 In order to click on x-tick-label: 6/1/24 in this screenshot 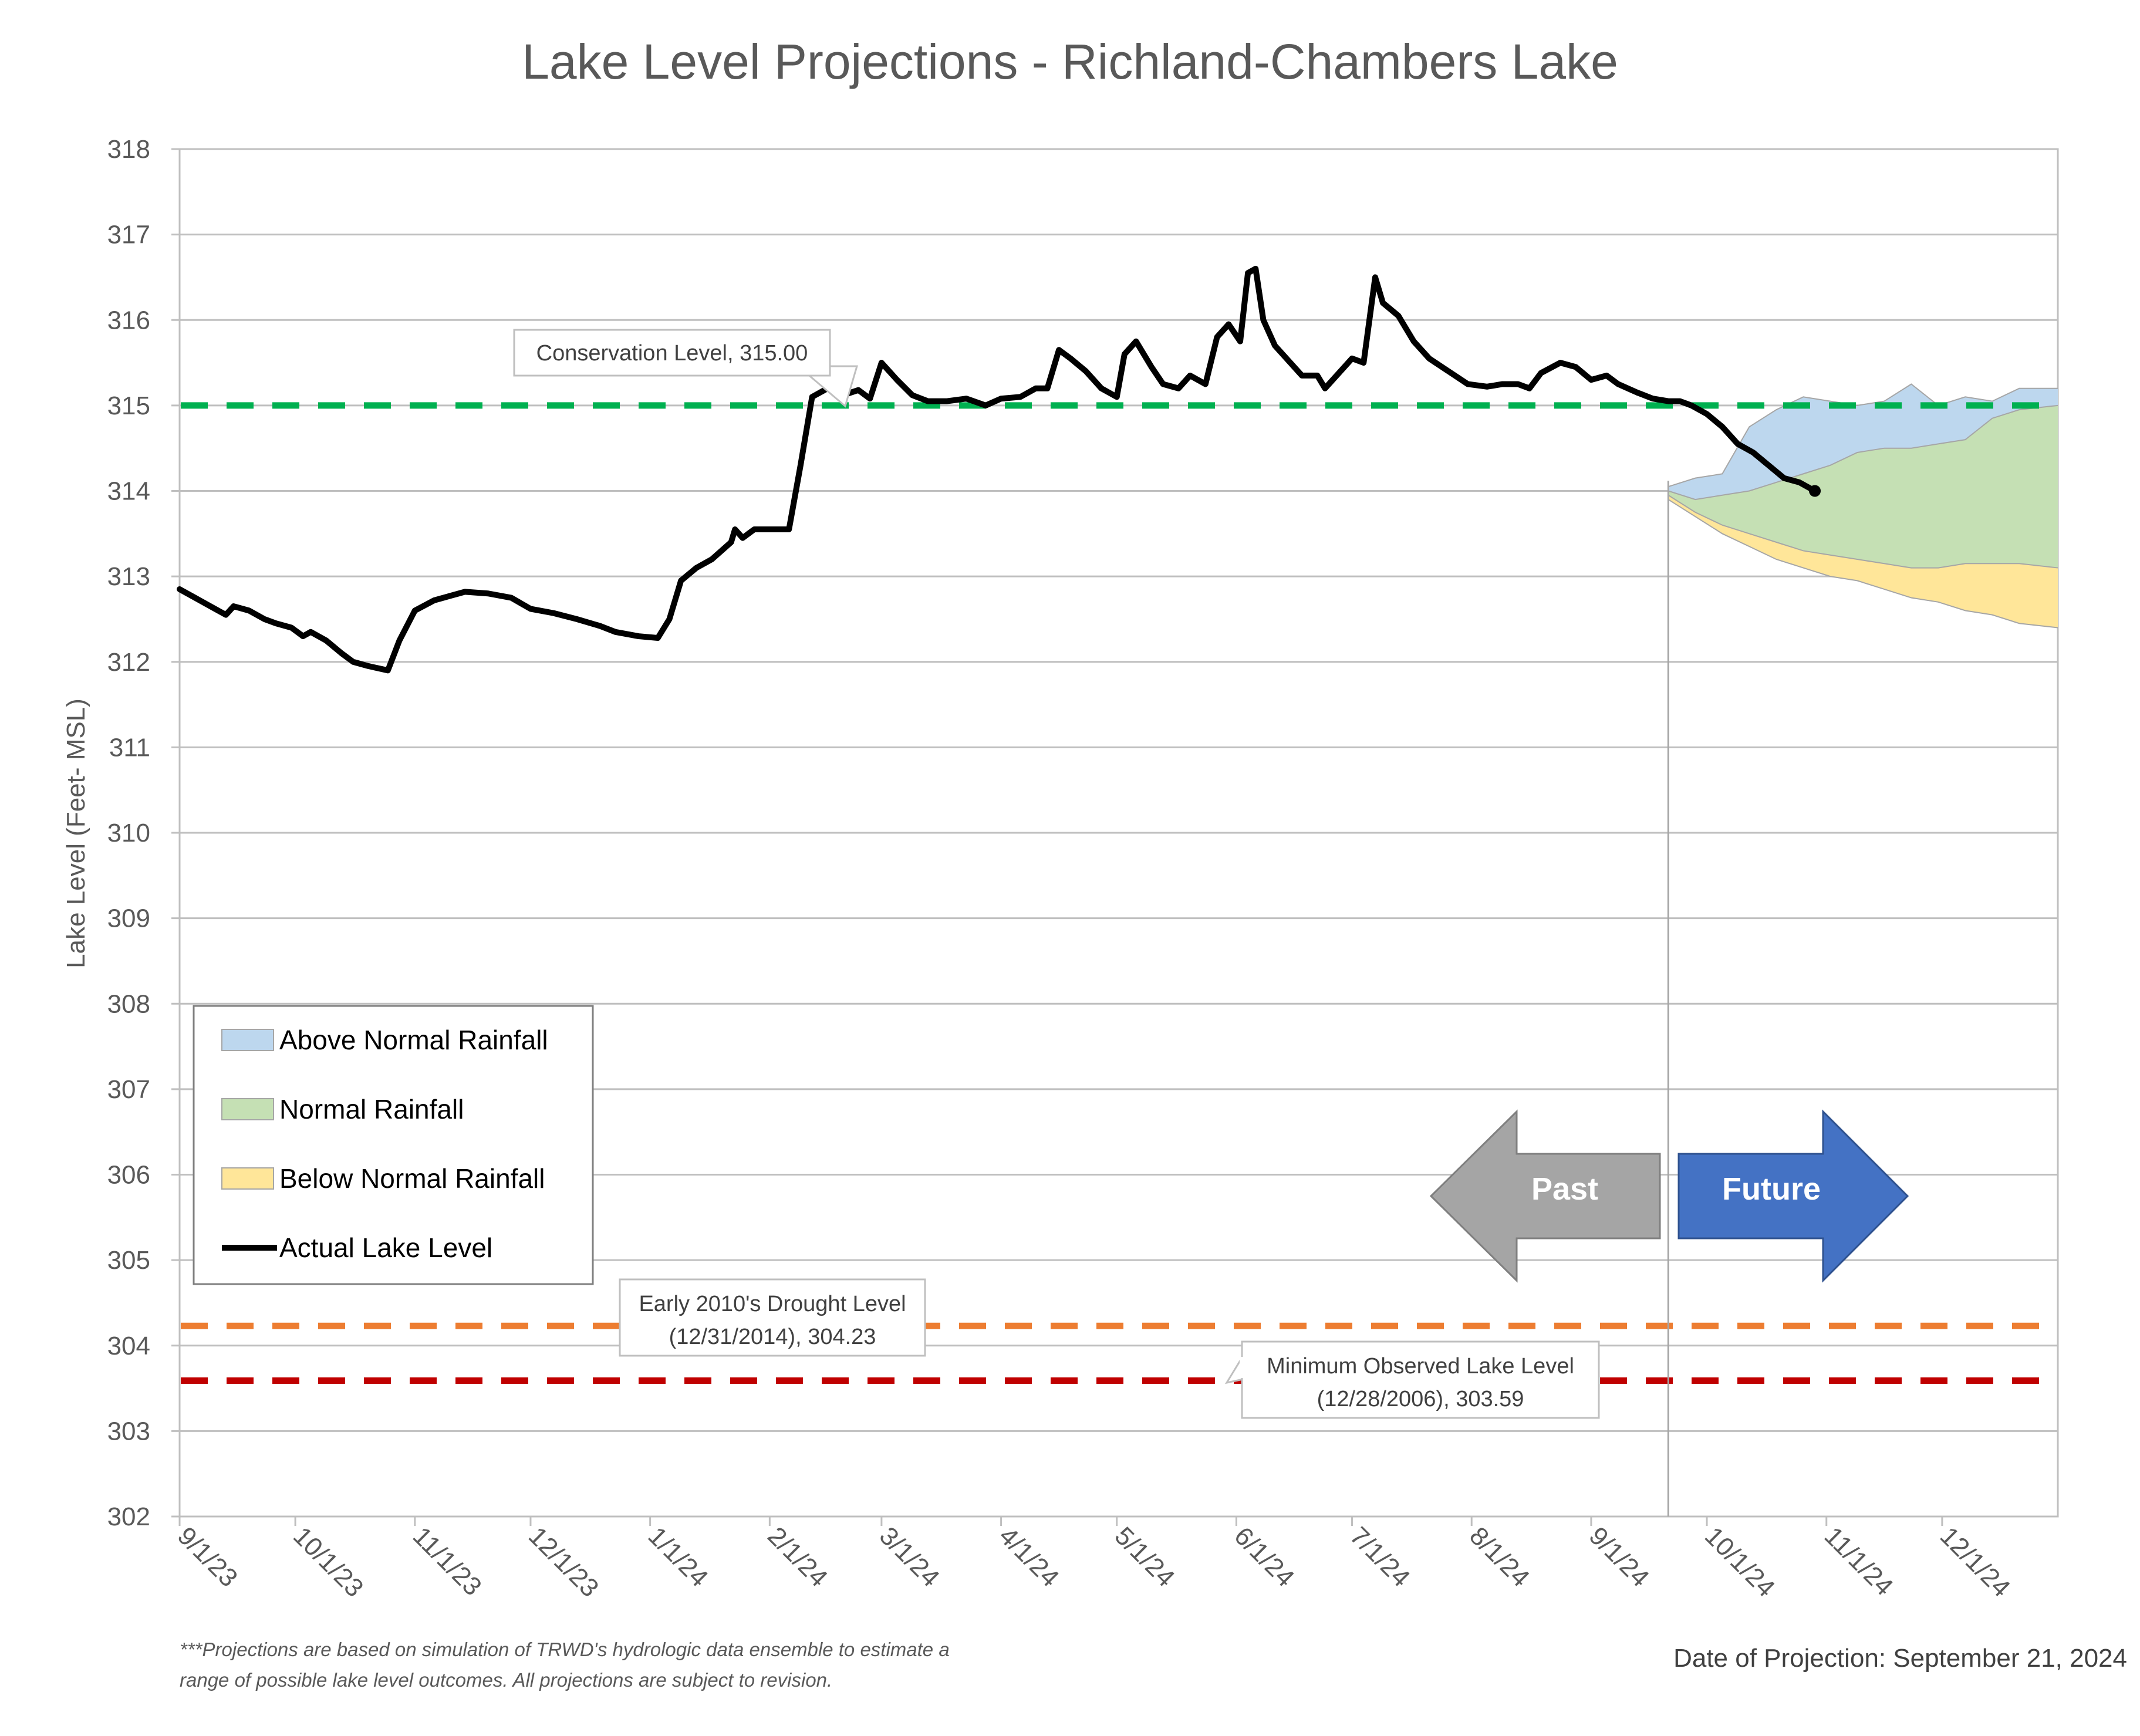, I will do `click(1263, 1557)`.